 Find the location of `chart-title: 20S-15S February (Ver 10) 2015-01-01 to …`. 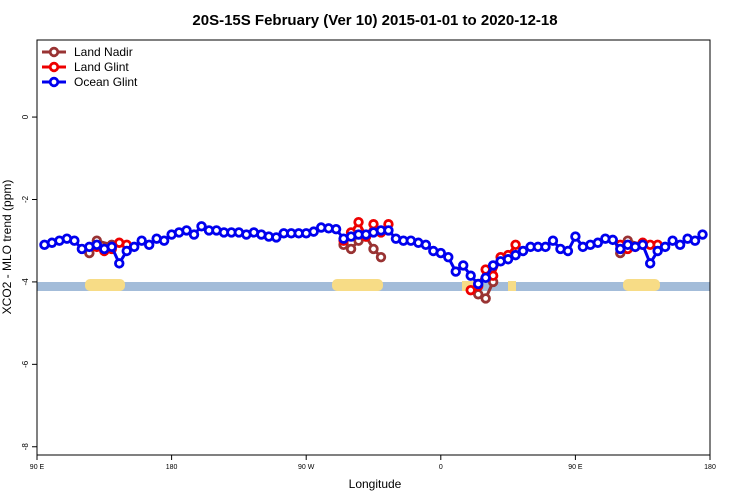

chart-title: 20S-15S February (Ver 10) 2015-01-01 to … is located at coordinates (374, 20).